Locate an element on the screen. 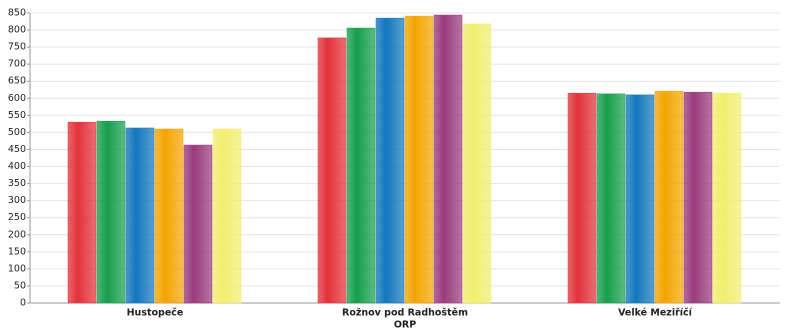 Image resolution: width=785 pixels, height=332 pixels. y-tick-label: 150 is located at coordinates (17, 251).